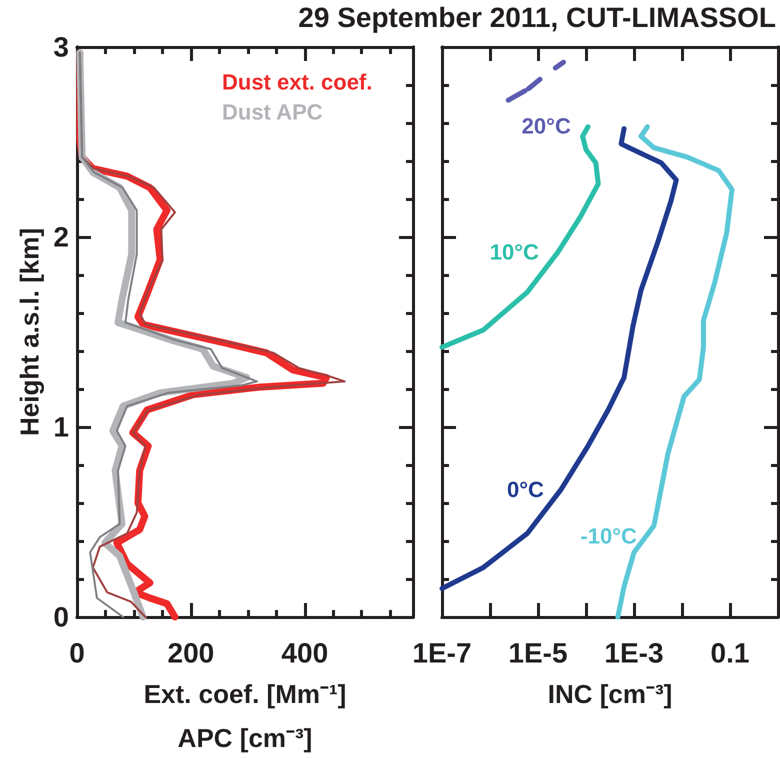  Describe the element at coordinates (634, 653) in the screenshot. I see `x-tick-label: 1E-3` at that location.